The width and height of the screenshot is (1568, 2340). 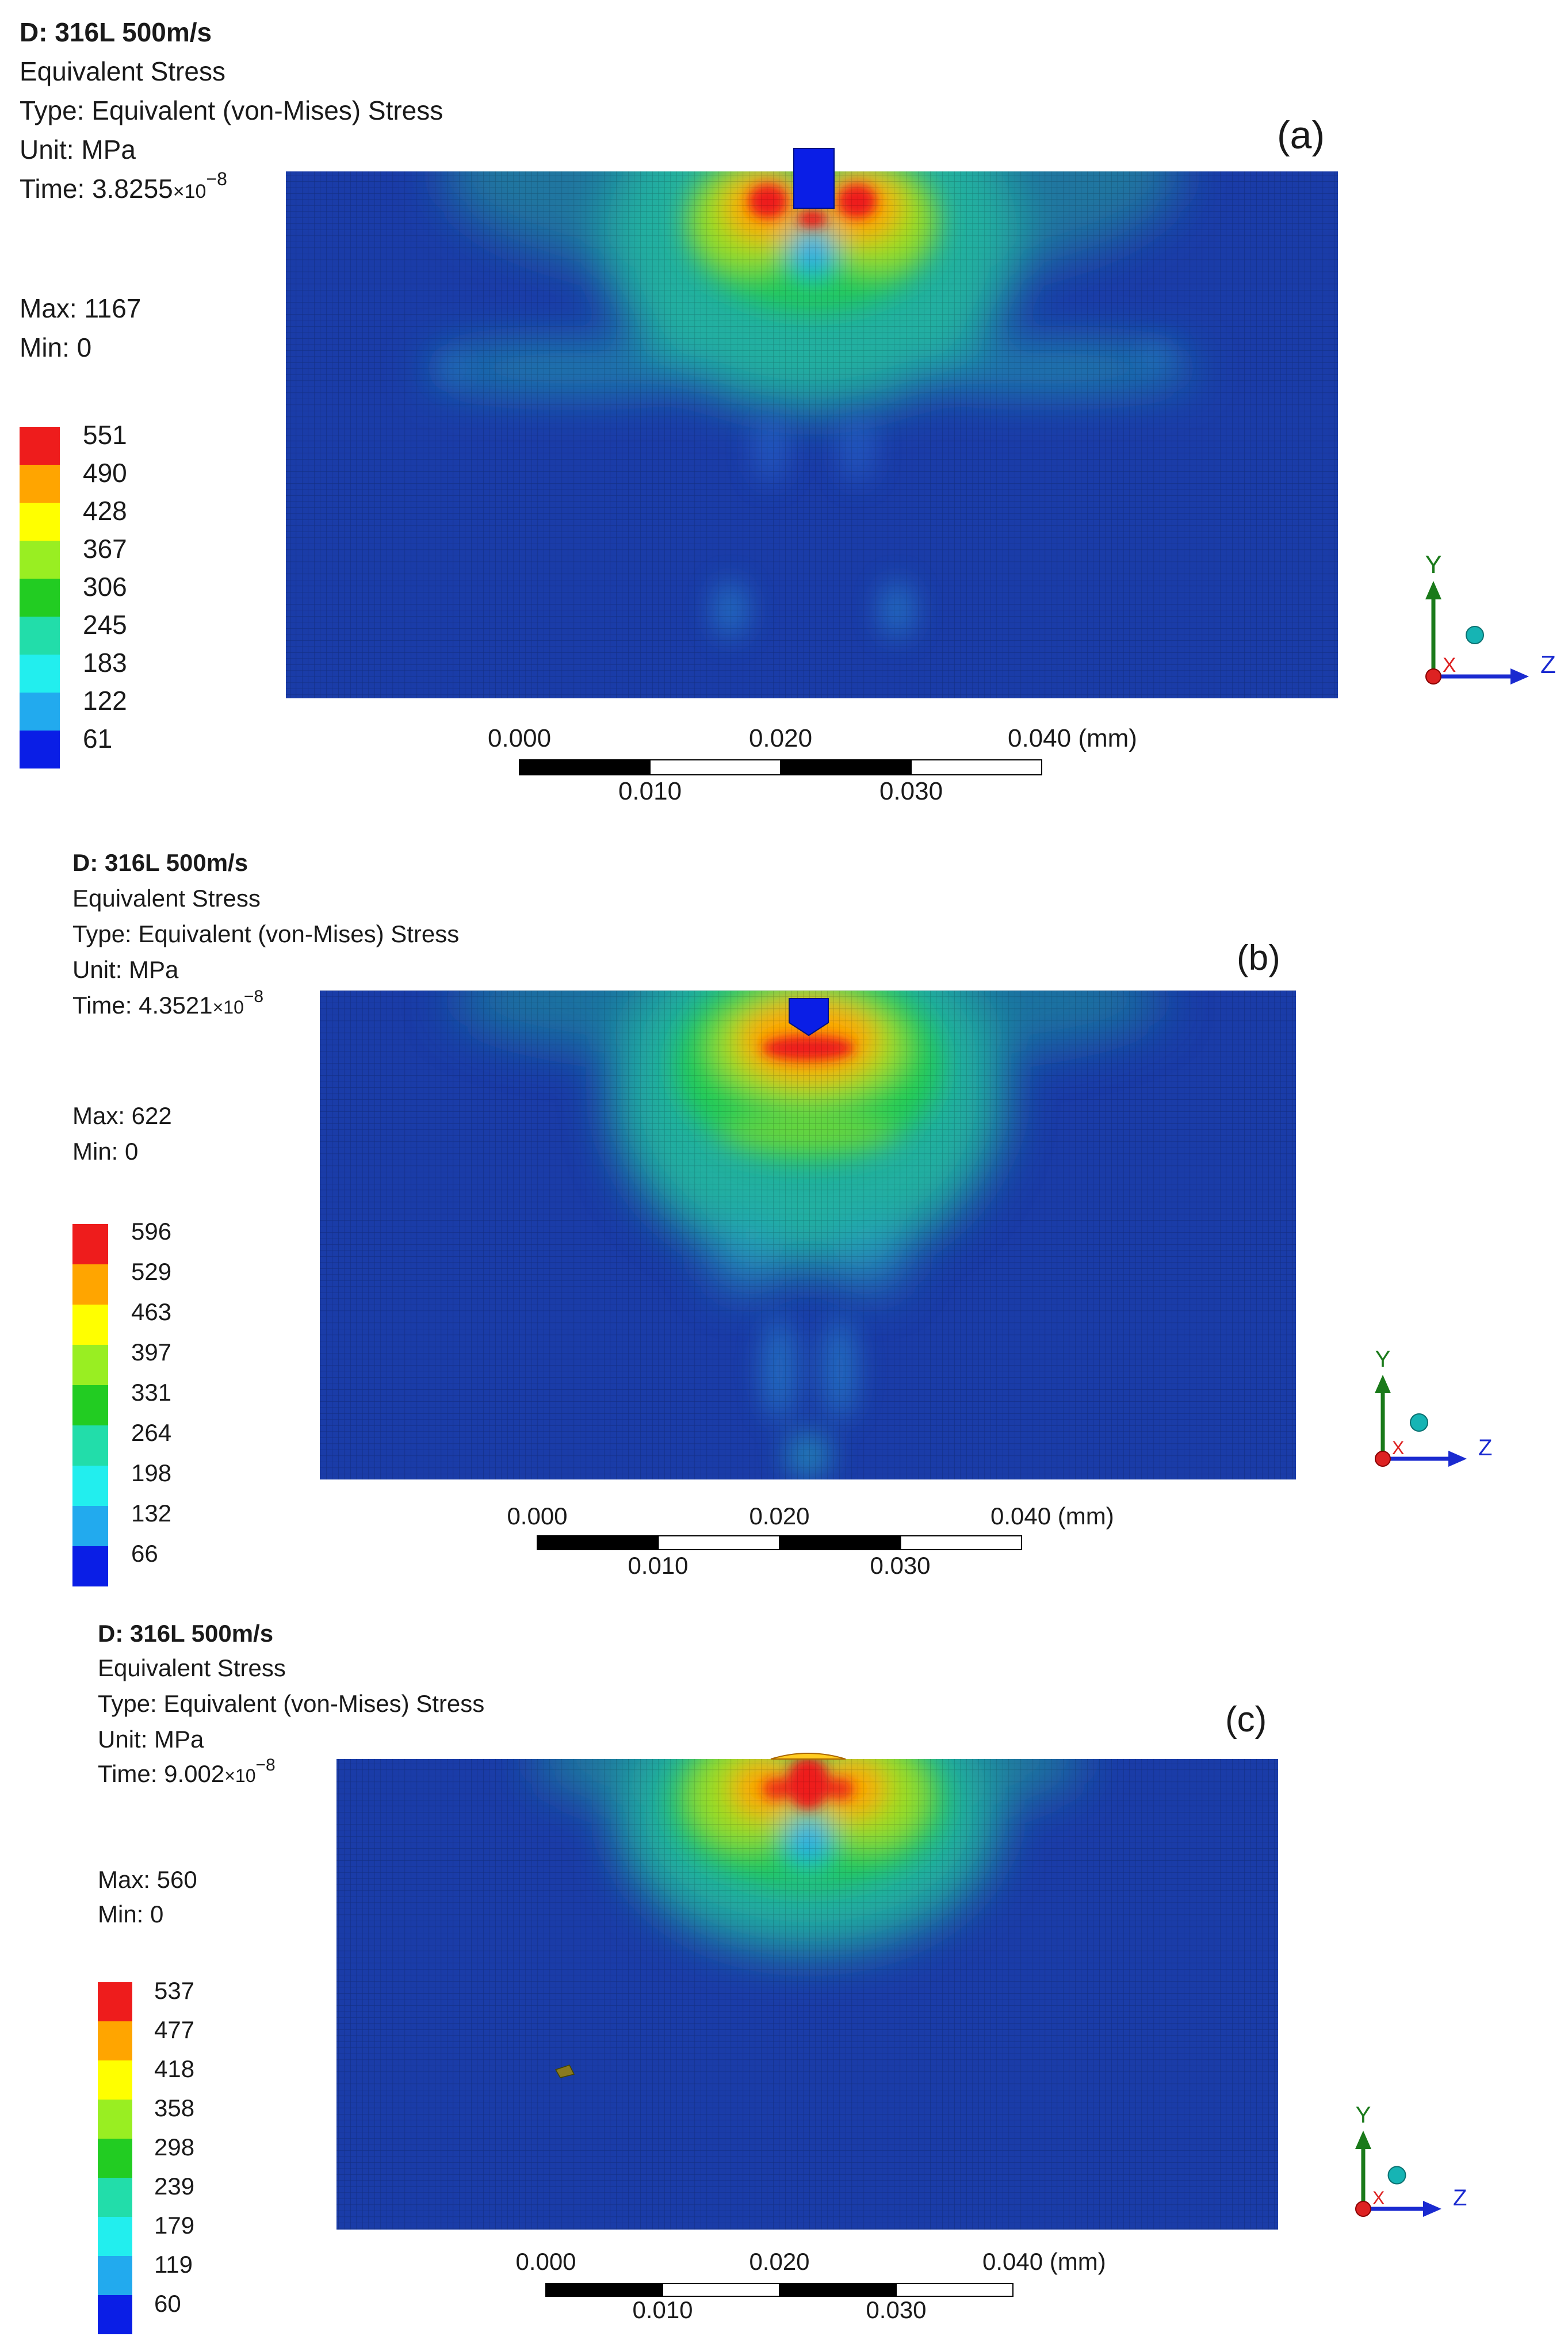 I want to click on legend-value: 537, so click(x=174, y=1990).